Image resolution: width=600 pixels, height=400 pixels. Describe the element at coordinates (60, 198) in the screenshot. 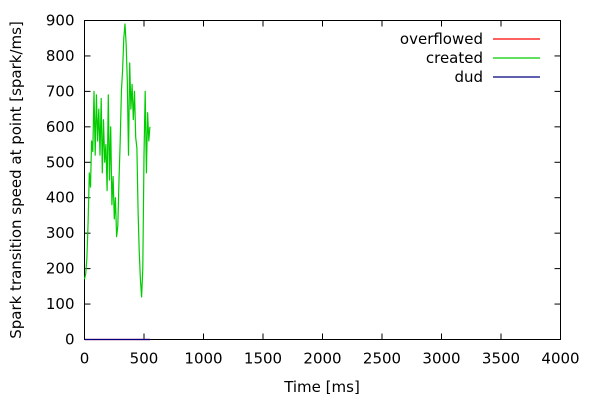

I see `y-tick-label: 400` at that location.